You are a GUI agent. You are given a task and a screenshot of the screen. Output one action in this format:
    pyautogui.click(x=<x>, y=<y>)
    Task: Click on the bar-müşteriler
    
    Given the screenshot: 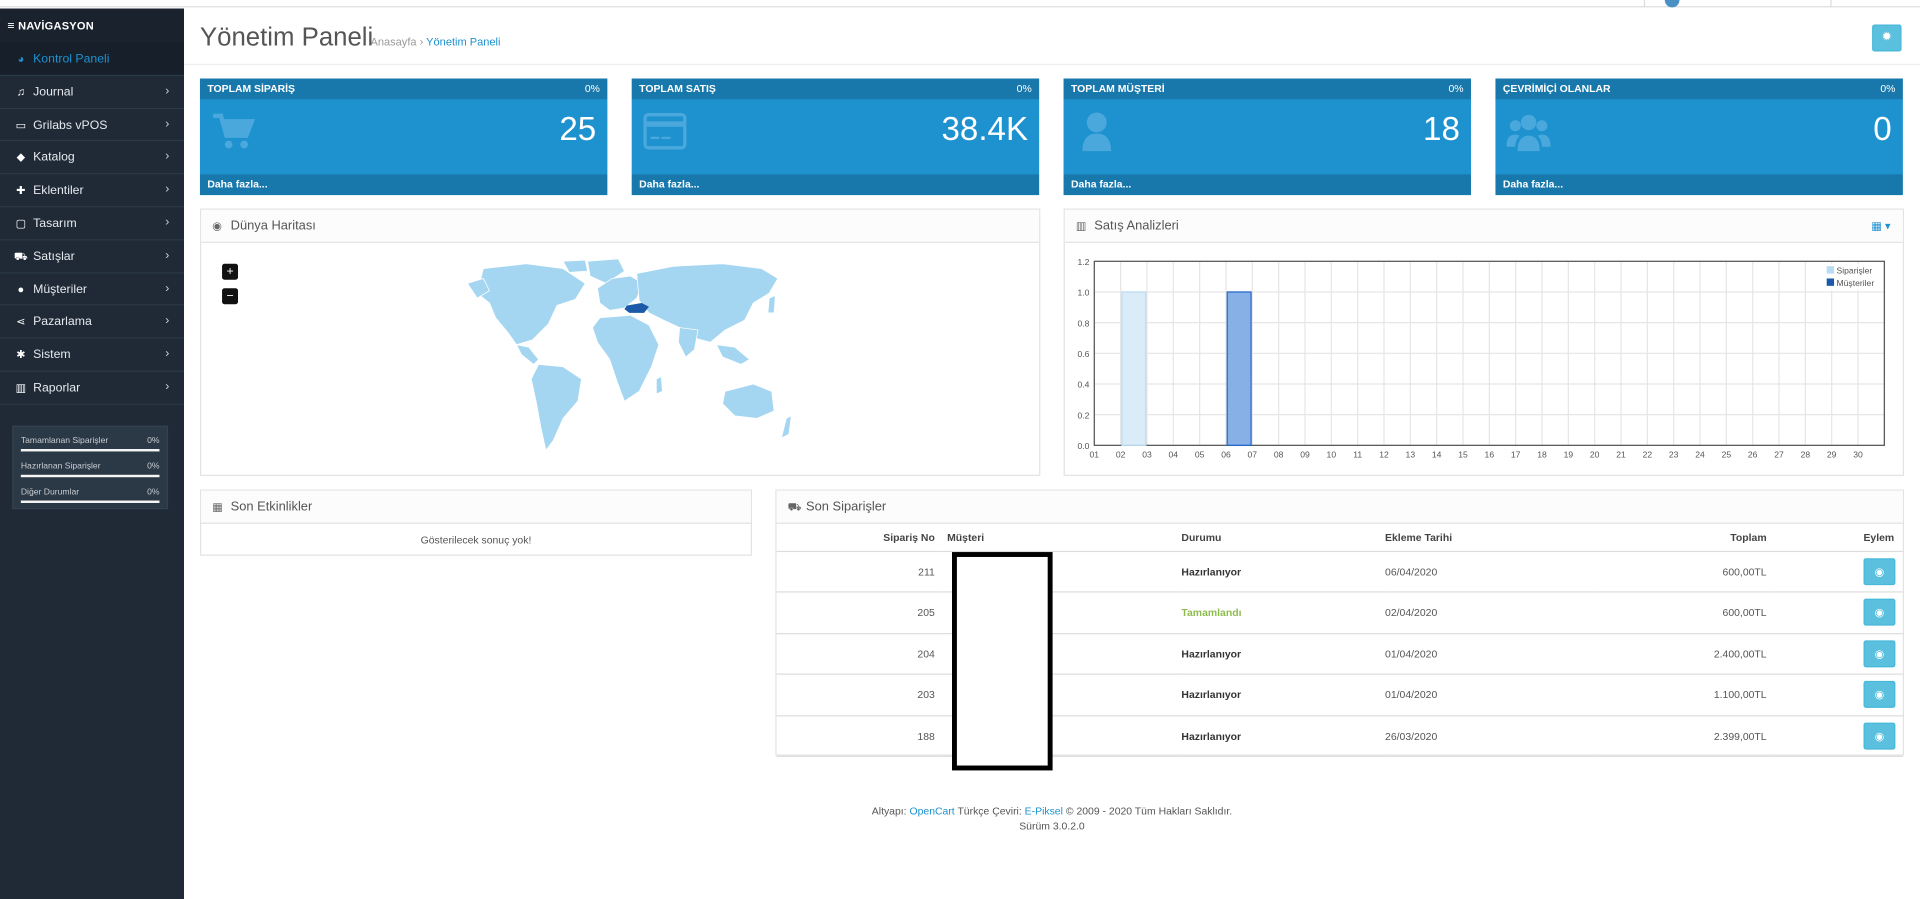 What is the action you would take?
    pyautogui.click(x=1239, y=368)
    